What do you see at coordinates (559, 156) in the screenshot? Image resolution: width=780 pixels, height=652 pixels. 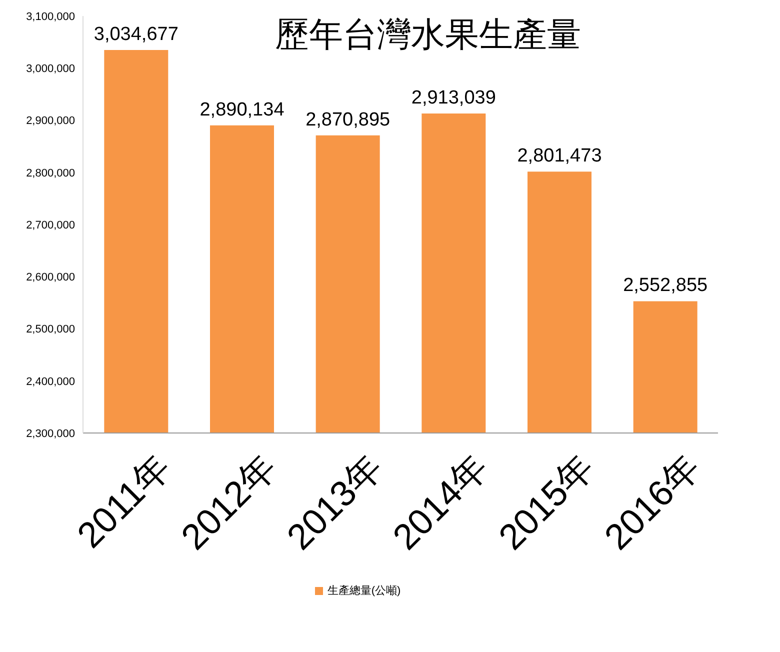 I see `data-label: 2,801,473` at bounding box center [559, 156].